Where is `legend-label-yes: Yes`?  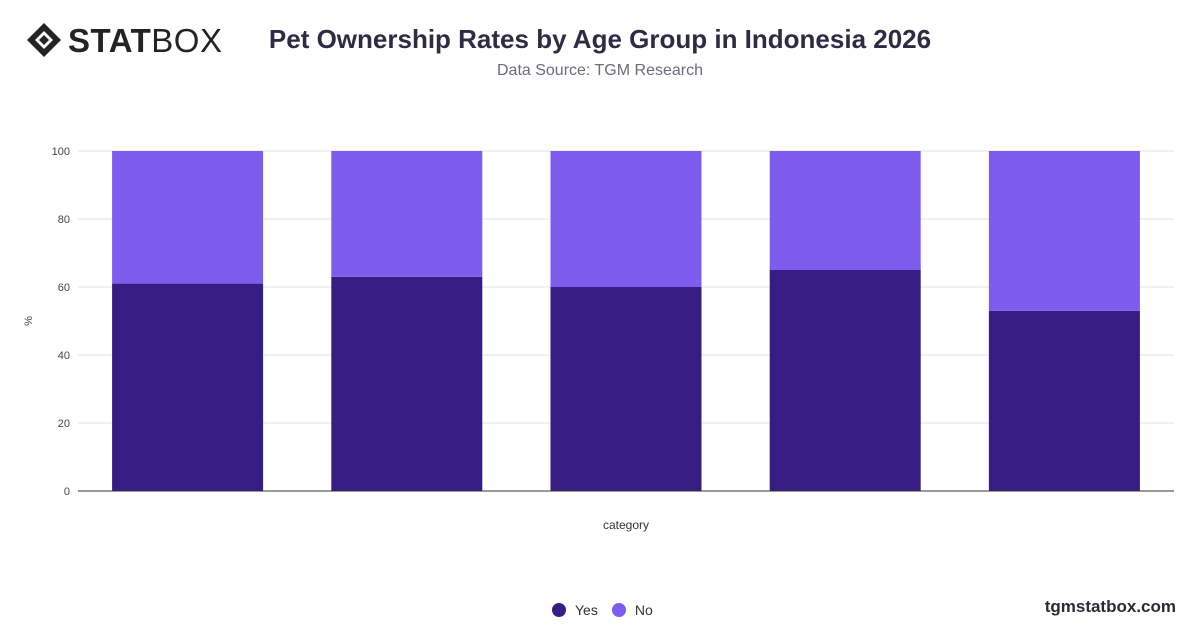 legend-label-yes: Yes is located at coordinates (586, 610).